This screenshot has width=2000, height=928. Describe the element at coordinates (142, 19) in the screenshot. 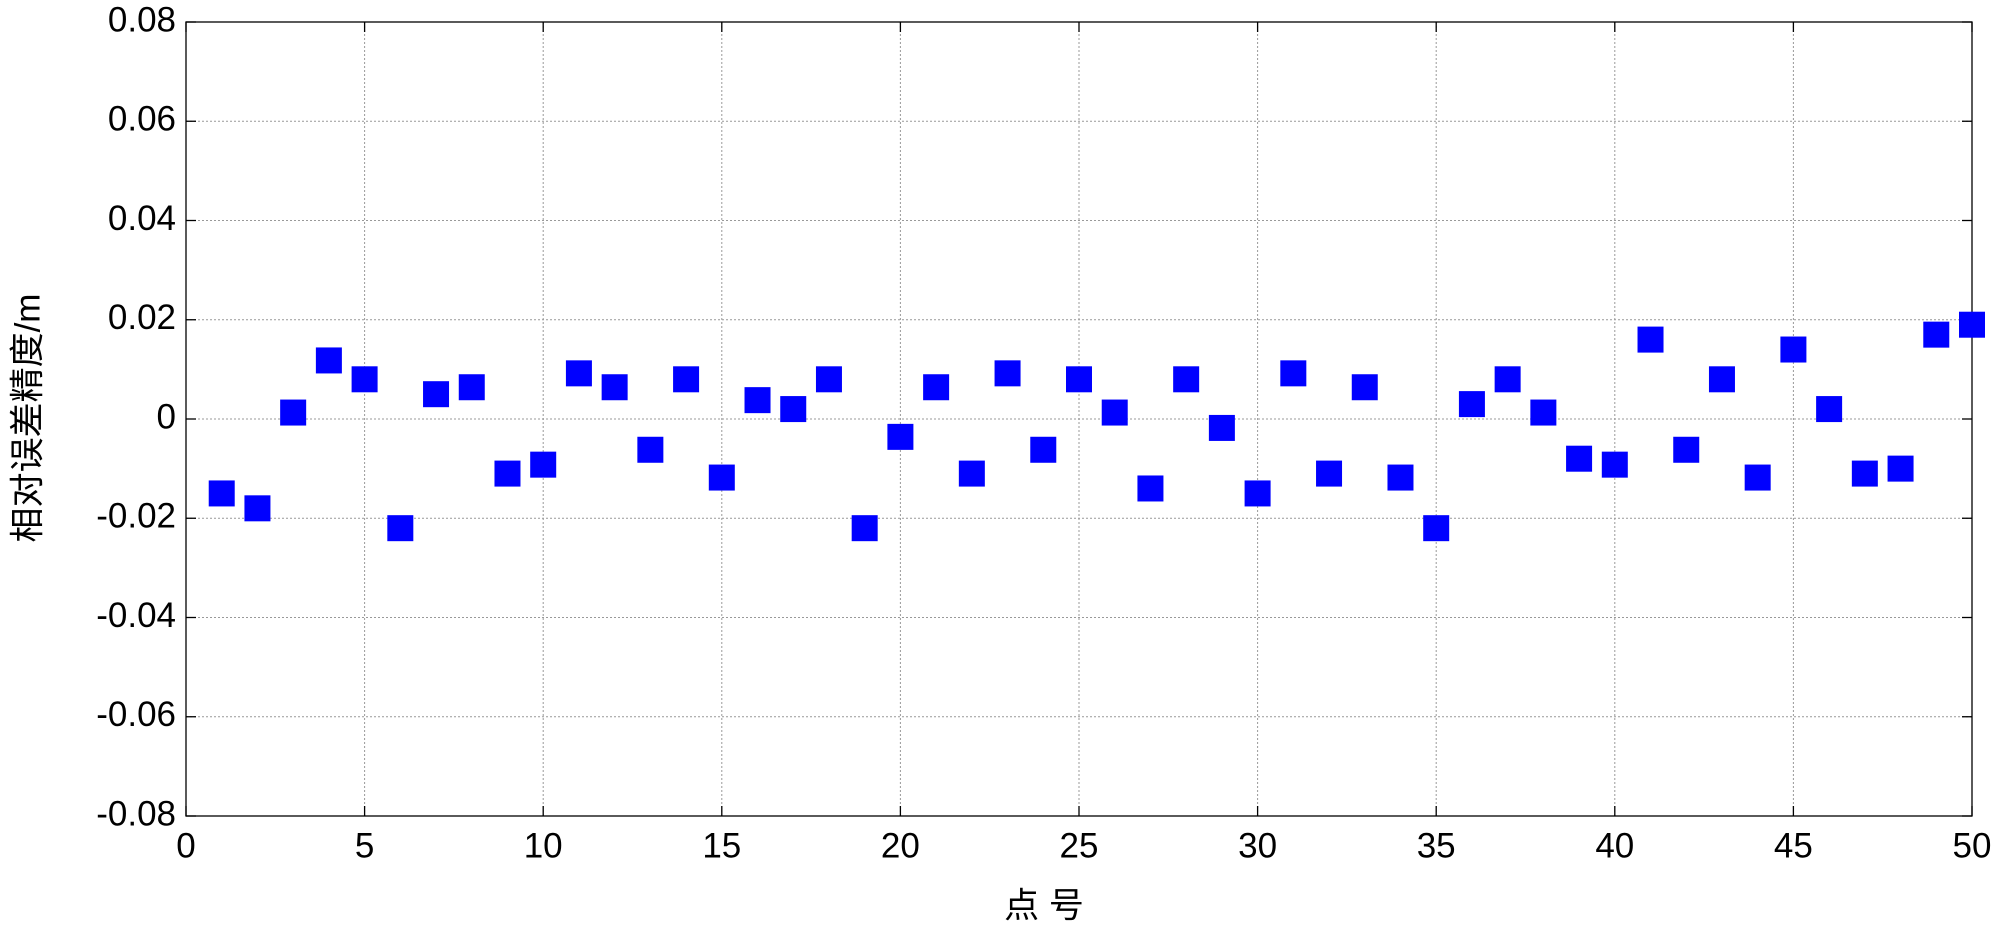

I see `y-tick-label: 0.08` at that location.